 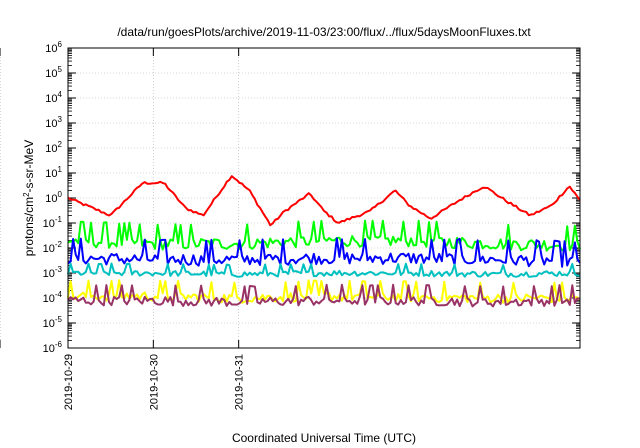 I want to click on x-tick-label: 2019-10-30, so click(x=154, y=382).